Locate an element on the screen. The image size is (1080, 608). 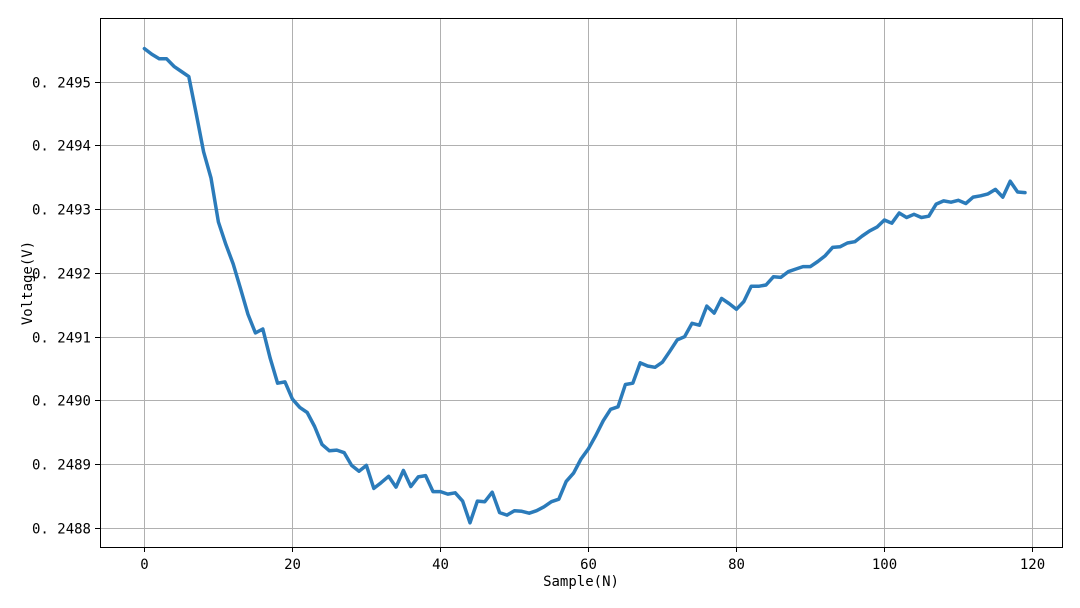
x-axis-label: Sample(N) is located at coordinates (581, 582).